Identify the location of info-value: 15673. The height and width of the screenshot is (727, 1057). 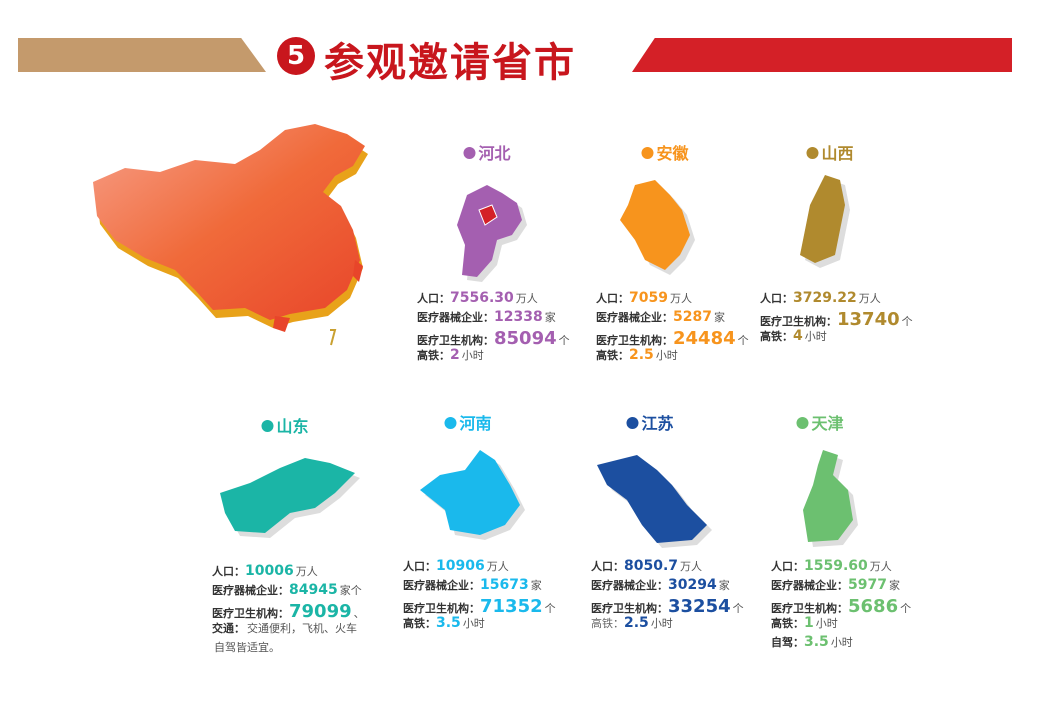
(504, 585).